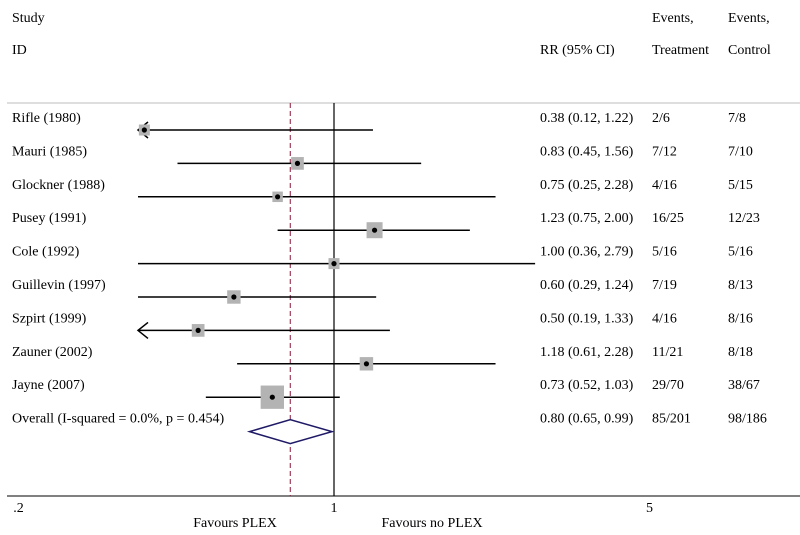  Describe the element at coordinates (587, 285) in the screenshot. I see `study-rr-ci: 0.60 (0.29, 1.24)` at that location.